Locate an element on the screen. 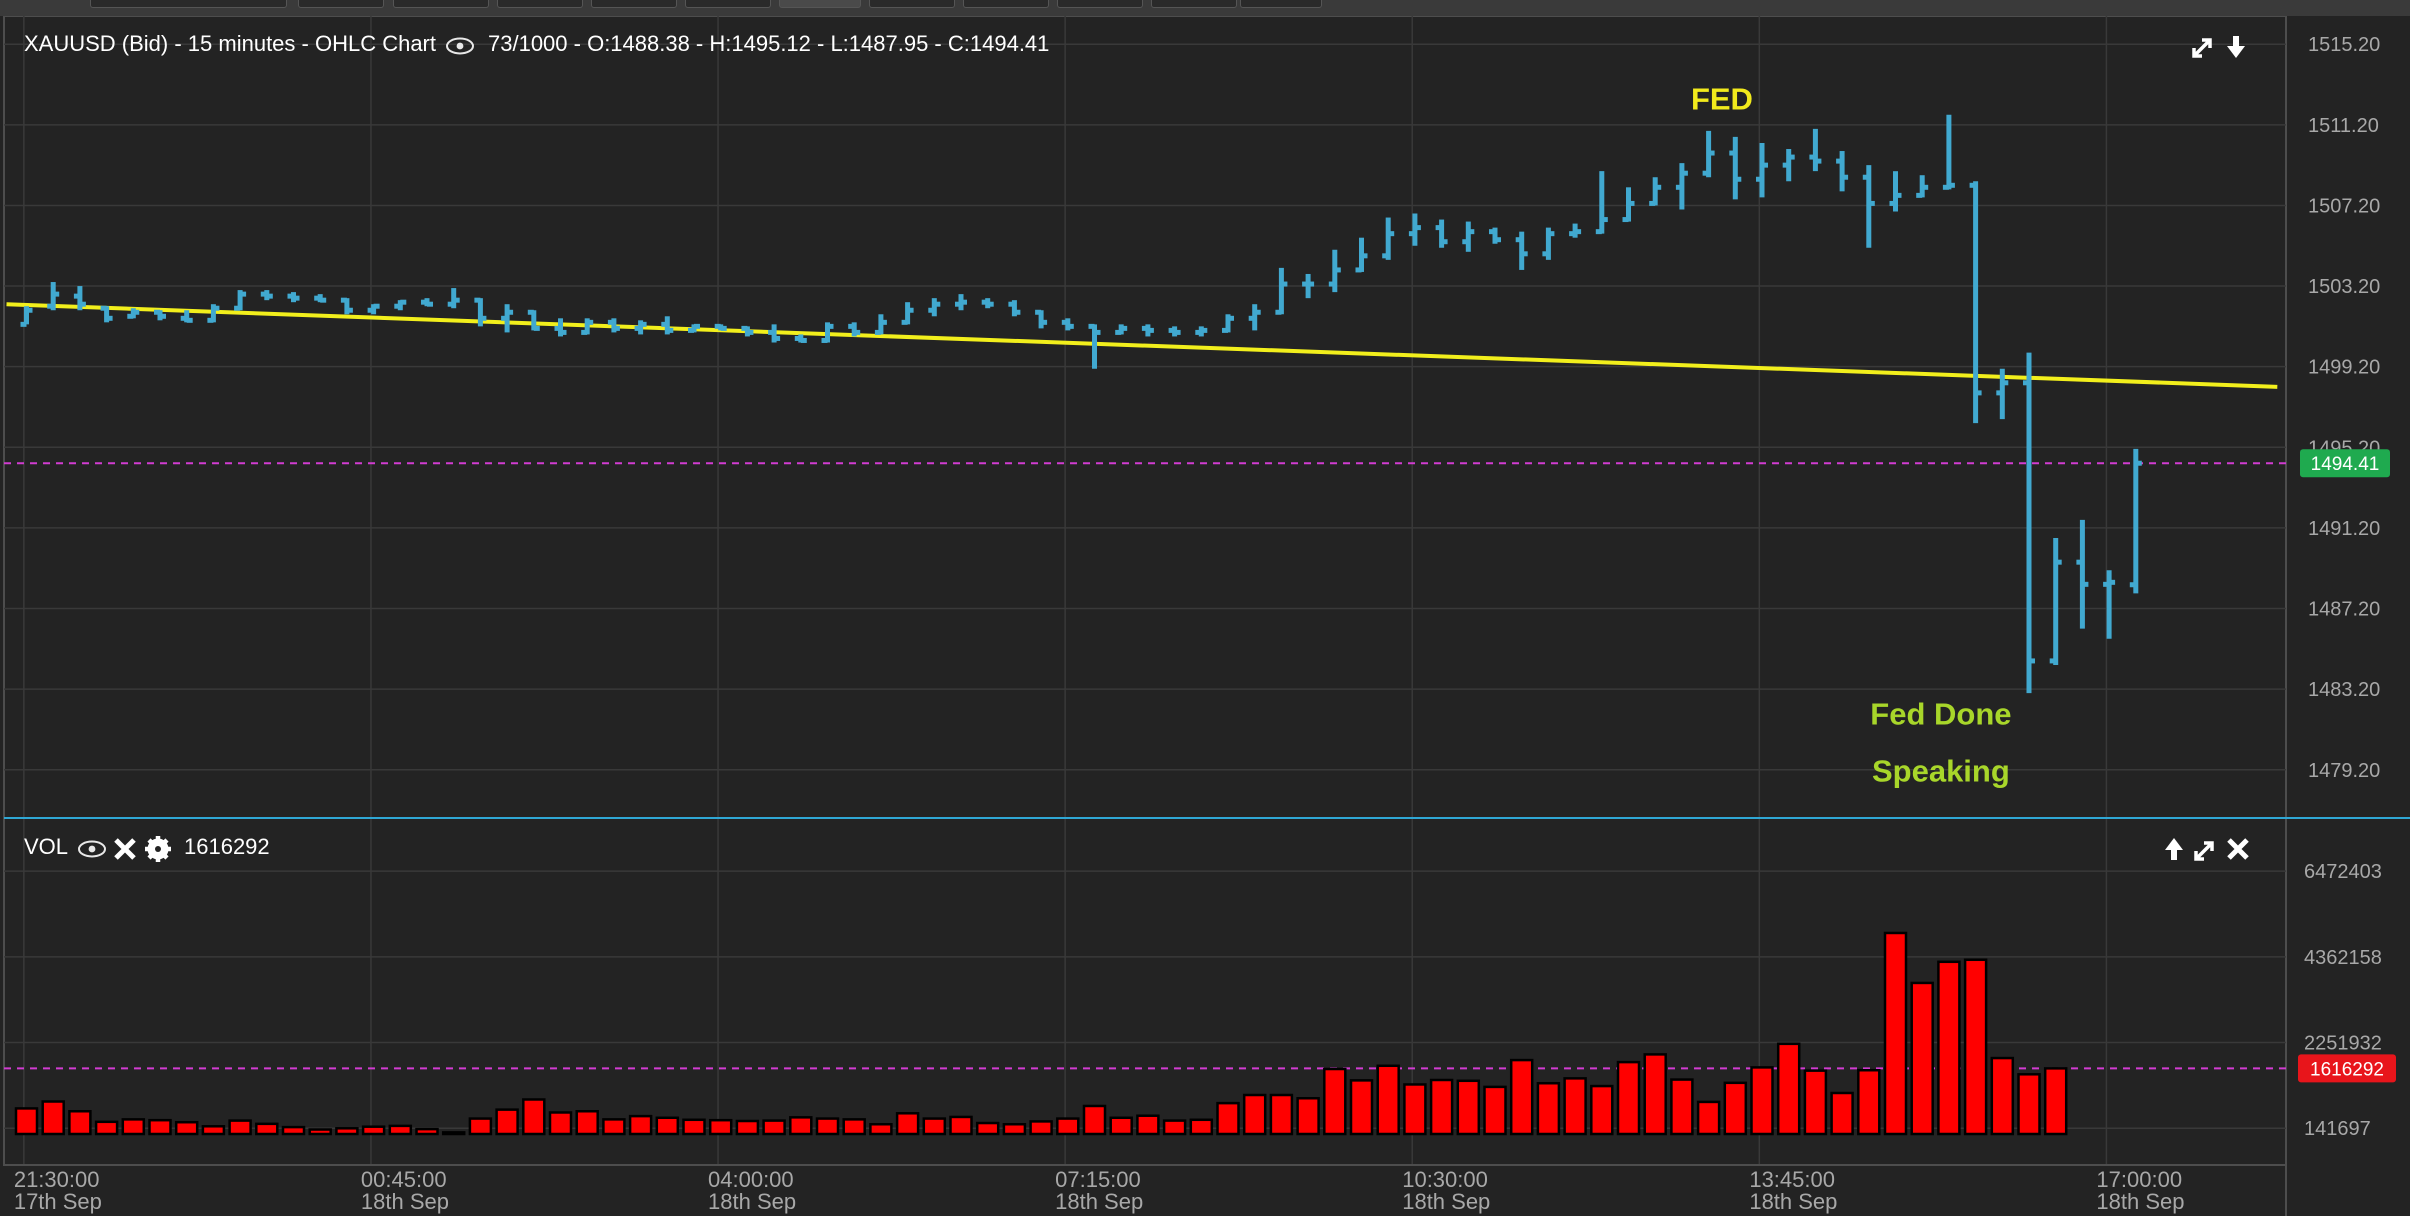 This screenshot has width=2410, height=1220. gear-icon is located at coordinates (158, 849).